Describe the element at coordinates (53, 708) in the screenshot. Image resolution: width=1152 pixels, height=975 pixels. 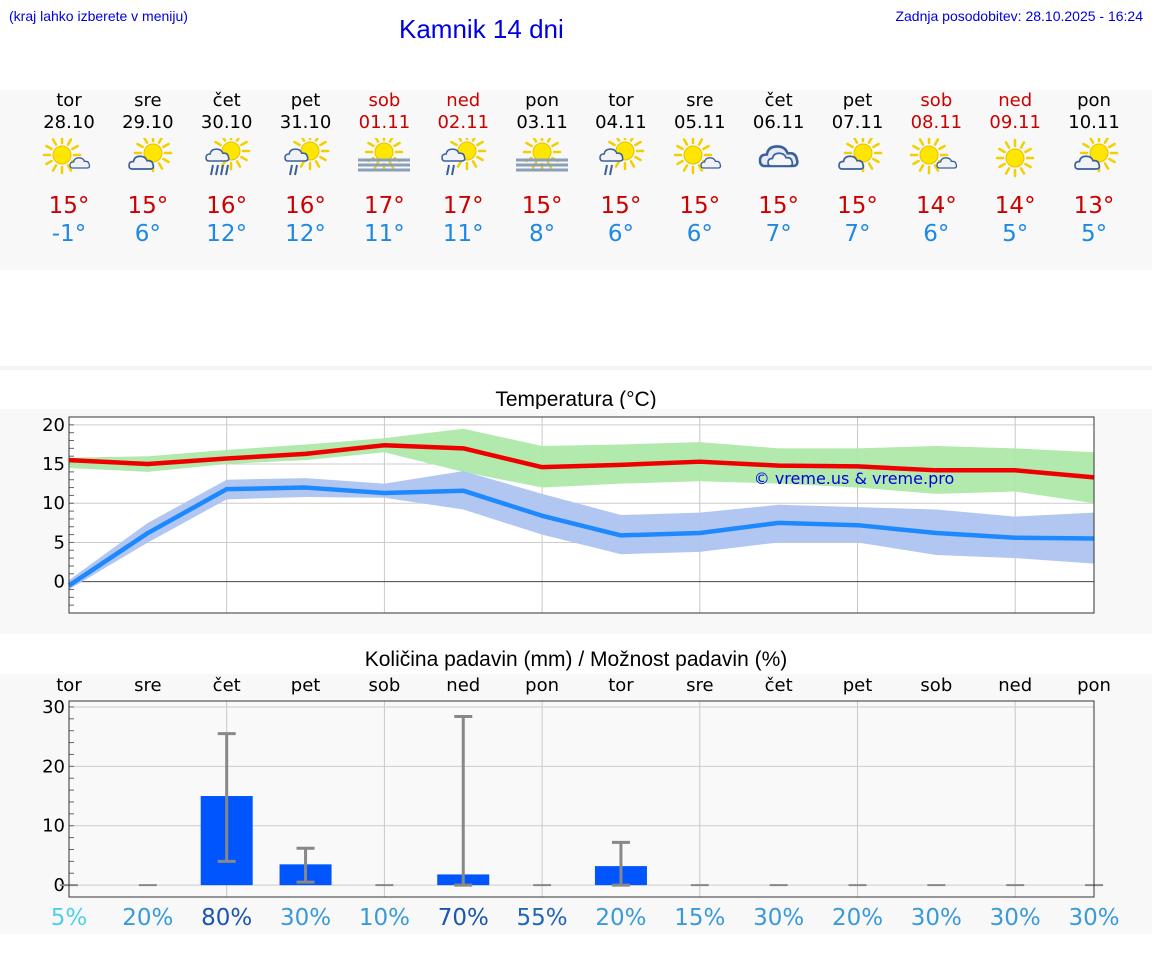
I see `y-tick-label: 30` at that location.